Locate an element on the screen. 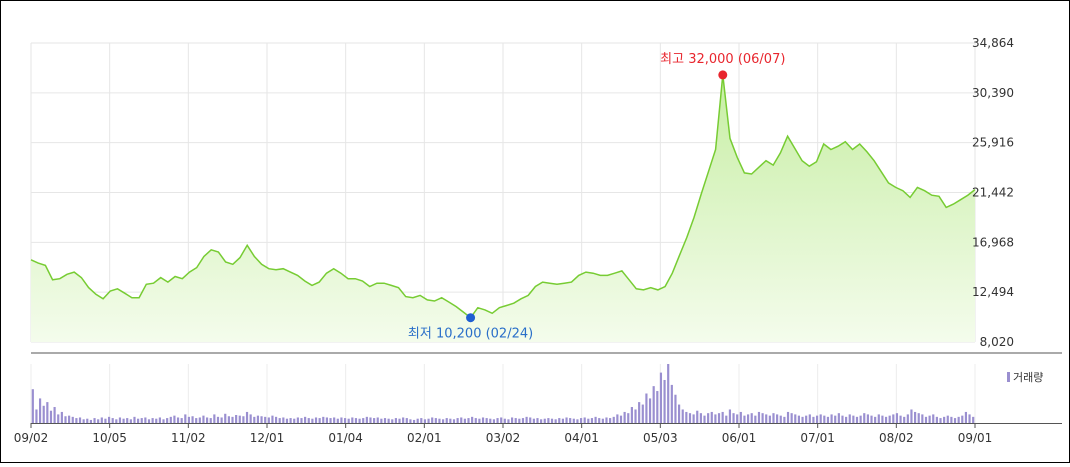 The image size is (1070, 467). high-marker is located at coordinates (723, 75).